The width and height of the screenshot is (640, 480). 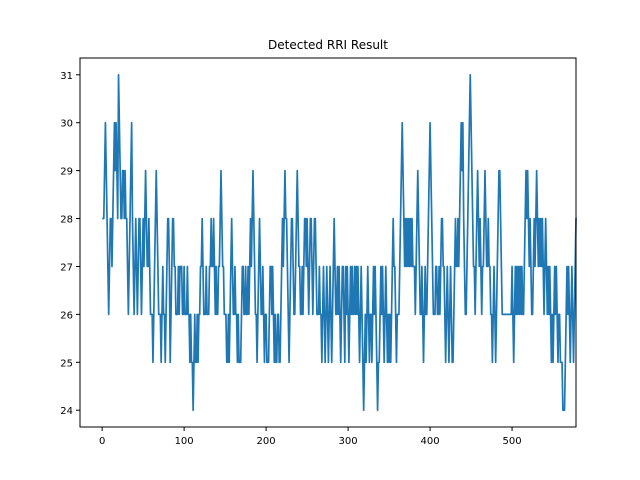 I want to click on y-tick-label: 27, so click(x=66, y=267).